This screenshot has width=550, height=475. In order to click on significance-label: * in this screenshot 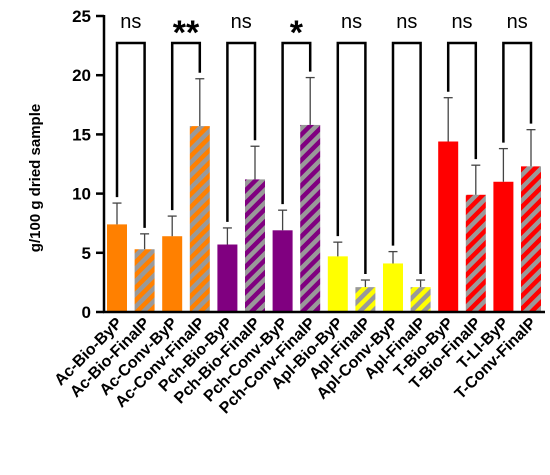, I will do `click(297, 33)`.